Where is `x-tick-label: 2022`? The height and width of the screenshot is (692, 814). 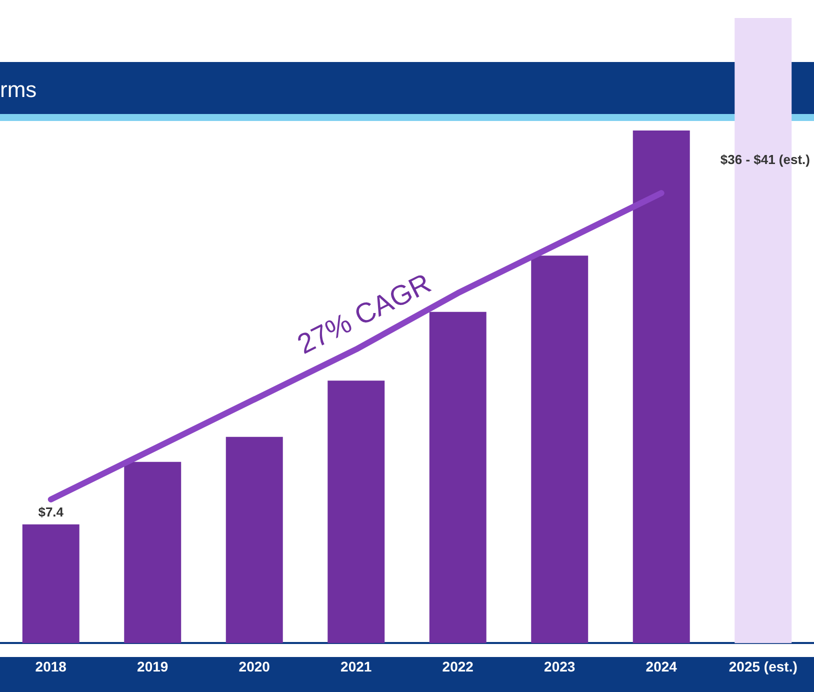
x-tick-label: 2022 is located at coordinates (458, 666).